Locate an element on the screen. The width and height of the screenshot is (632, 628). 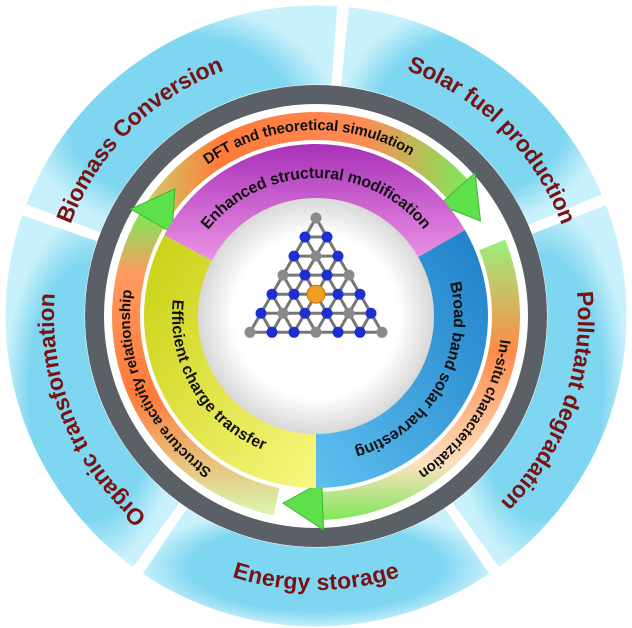
center is located at coordinates (316, 316).